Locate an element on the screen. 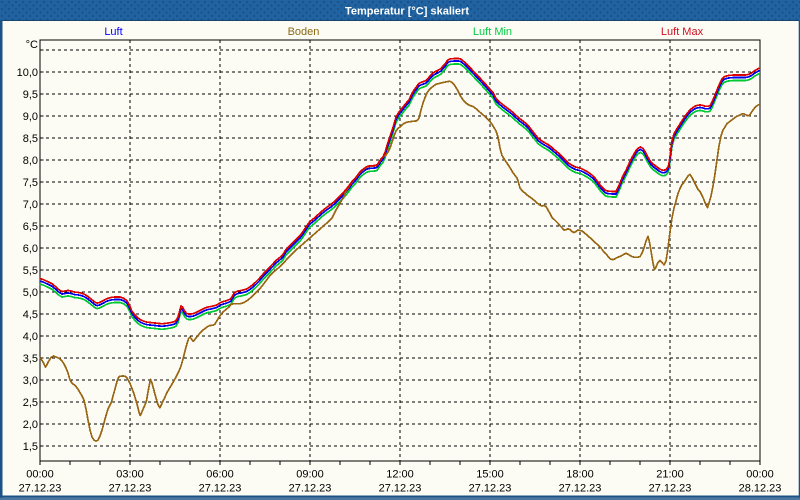 This screenshot has height=500, width=800. svg-text: 03:00 is located at coordinates (130, 475).